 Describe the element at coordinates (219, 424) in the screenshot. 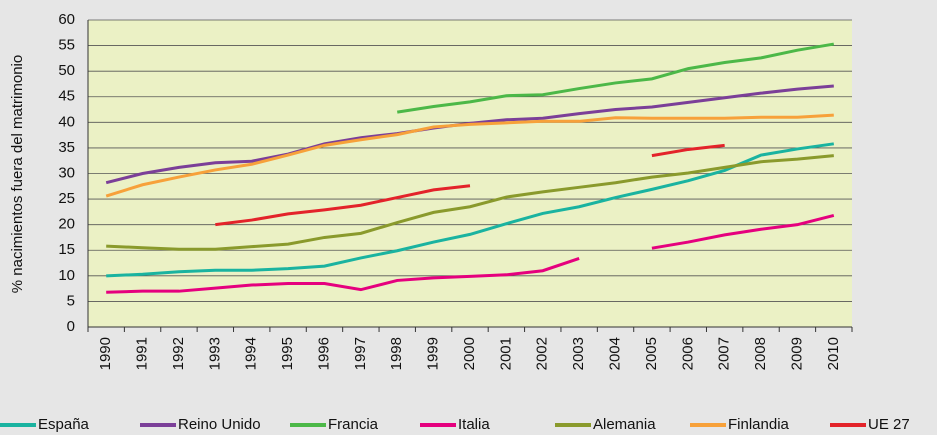

I see `legend-label: Reino Unido` at that location.